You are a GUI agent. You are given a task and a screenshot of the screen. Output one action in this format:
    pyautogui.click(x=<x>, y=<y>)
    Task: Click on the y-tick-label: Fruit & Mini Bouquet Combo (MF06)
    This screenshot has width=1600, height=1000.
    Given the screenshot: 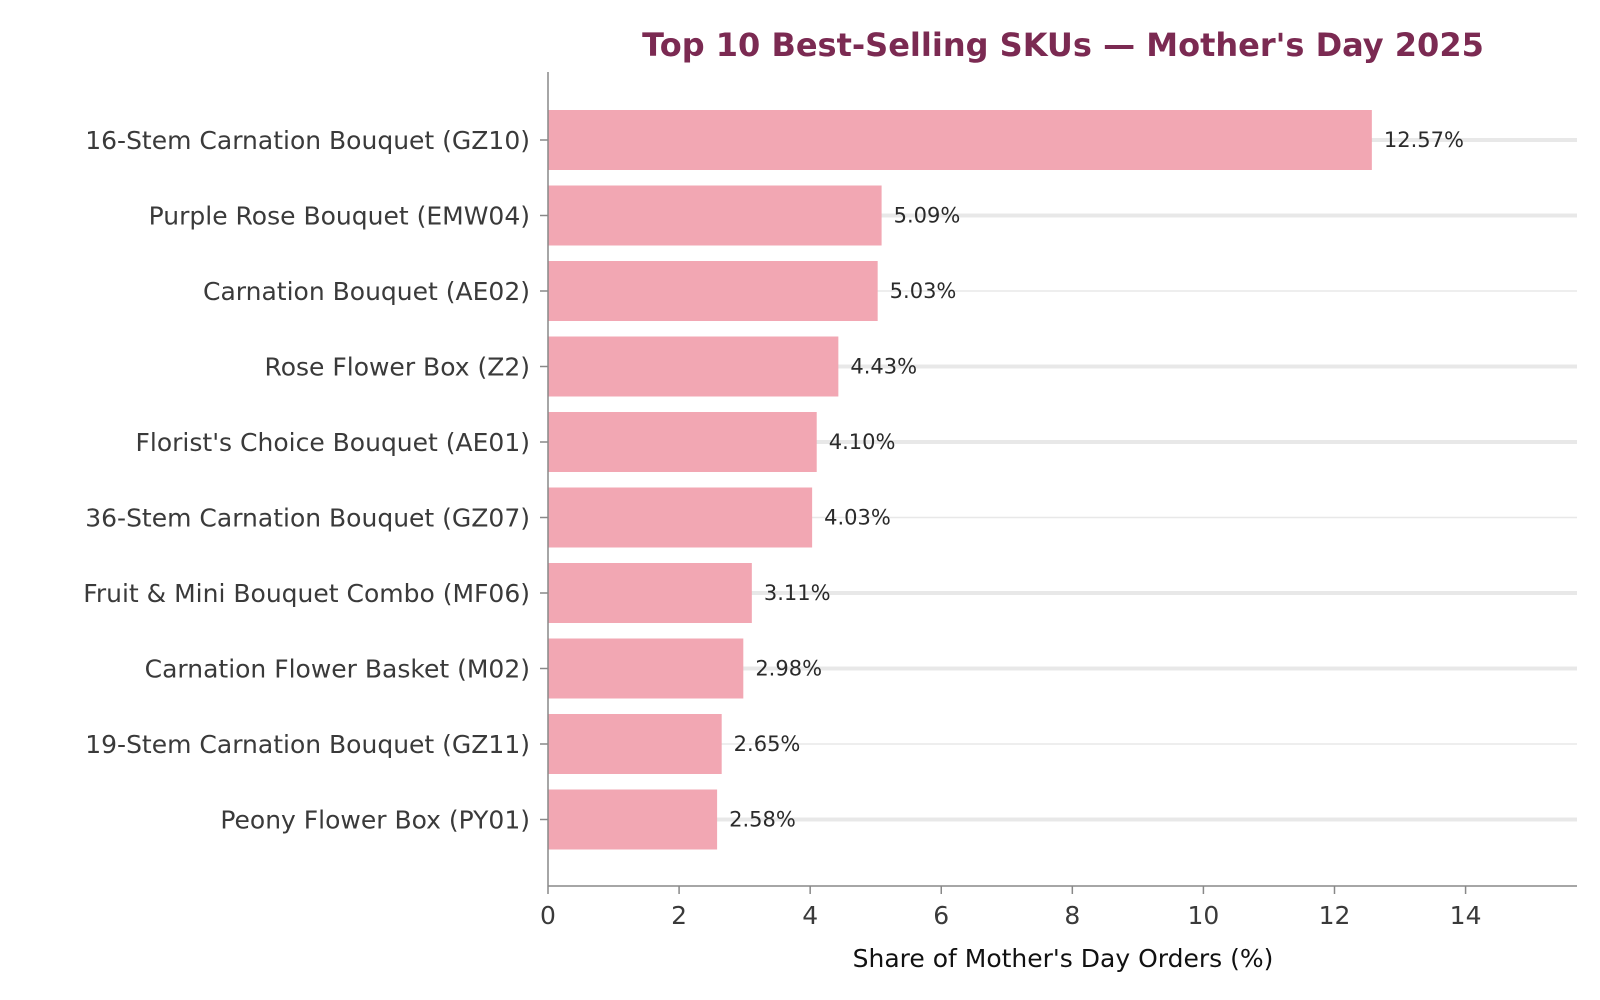 What is the action you would take?
    pyautogui.click(x=306, y=593)
    